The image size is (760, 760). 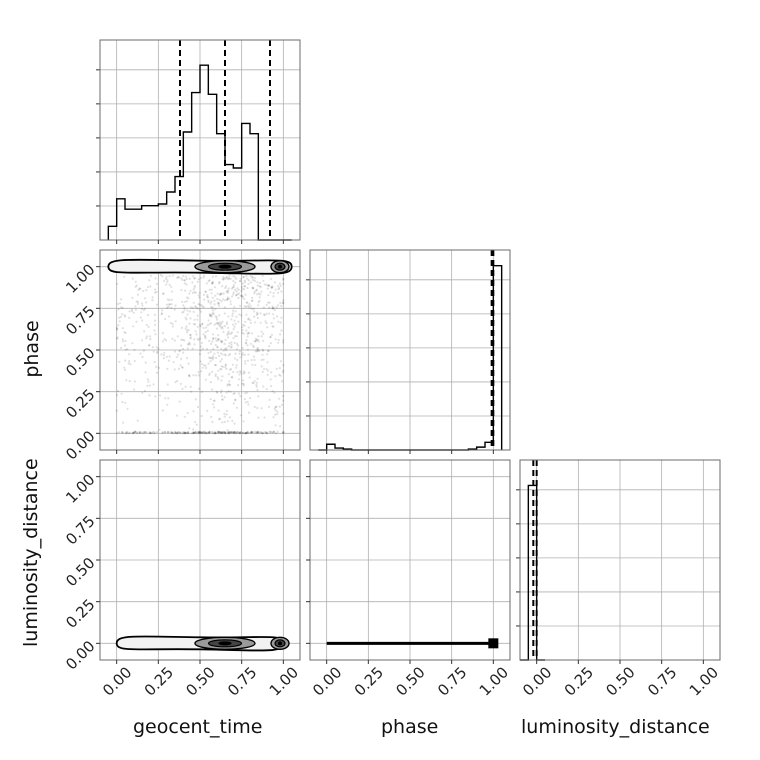 What do you see at coordinates (80, 488) in the screenshot?
I see `ytick-label: 1.00` at bounding box center [80, 488].